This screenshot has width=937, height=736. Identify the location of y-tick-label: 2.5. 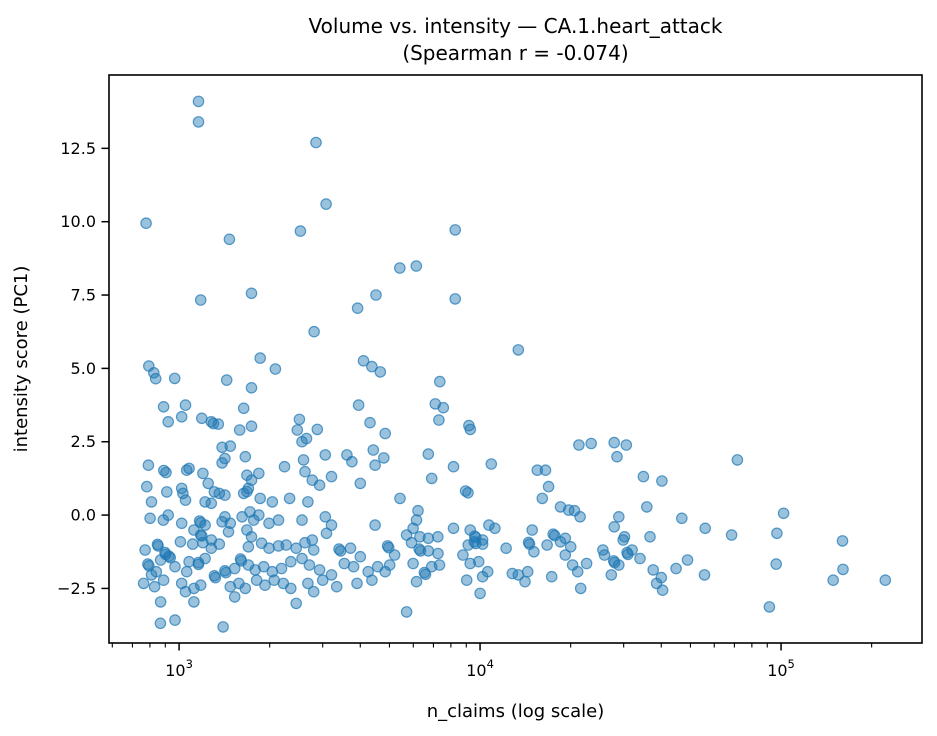
(83, 441).